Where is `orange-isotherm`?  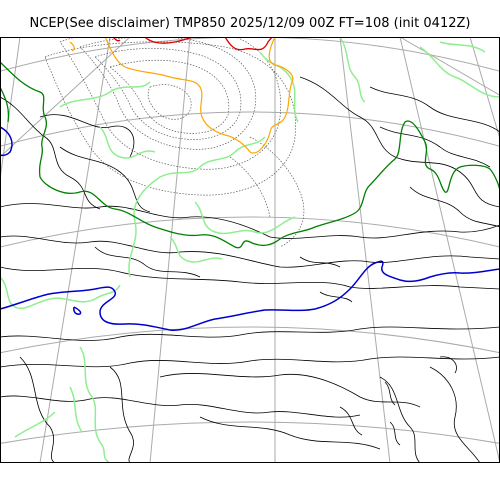 orange-isotherm is located at coordinates (181, 95).